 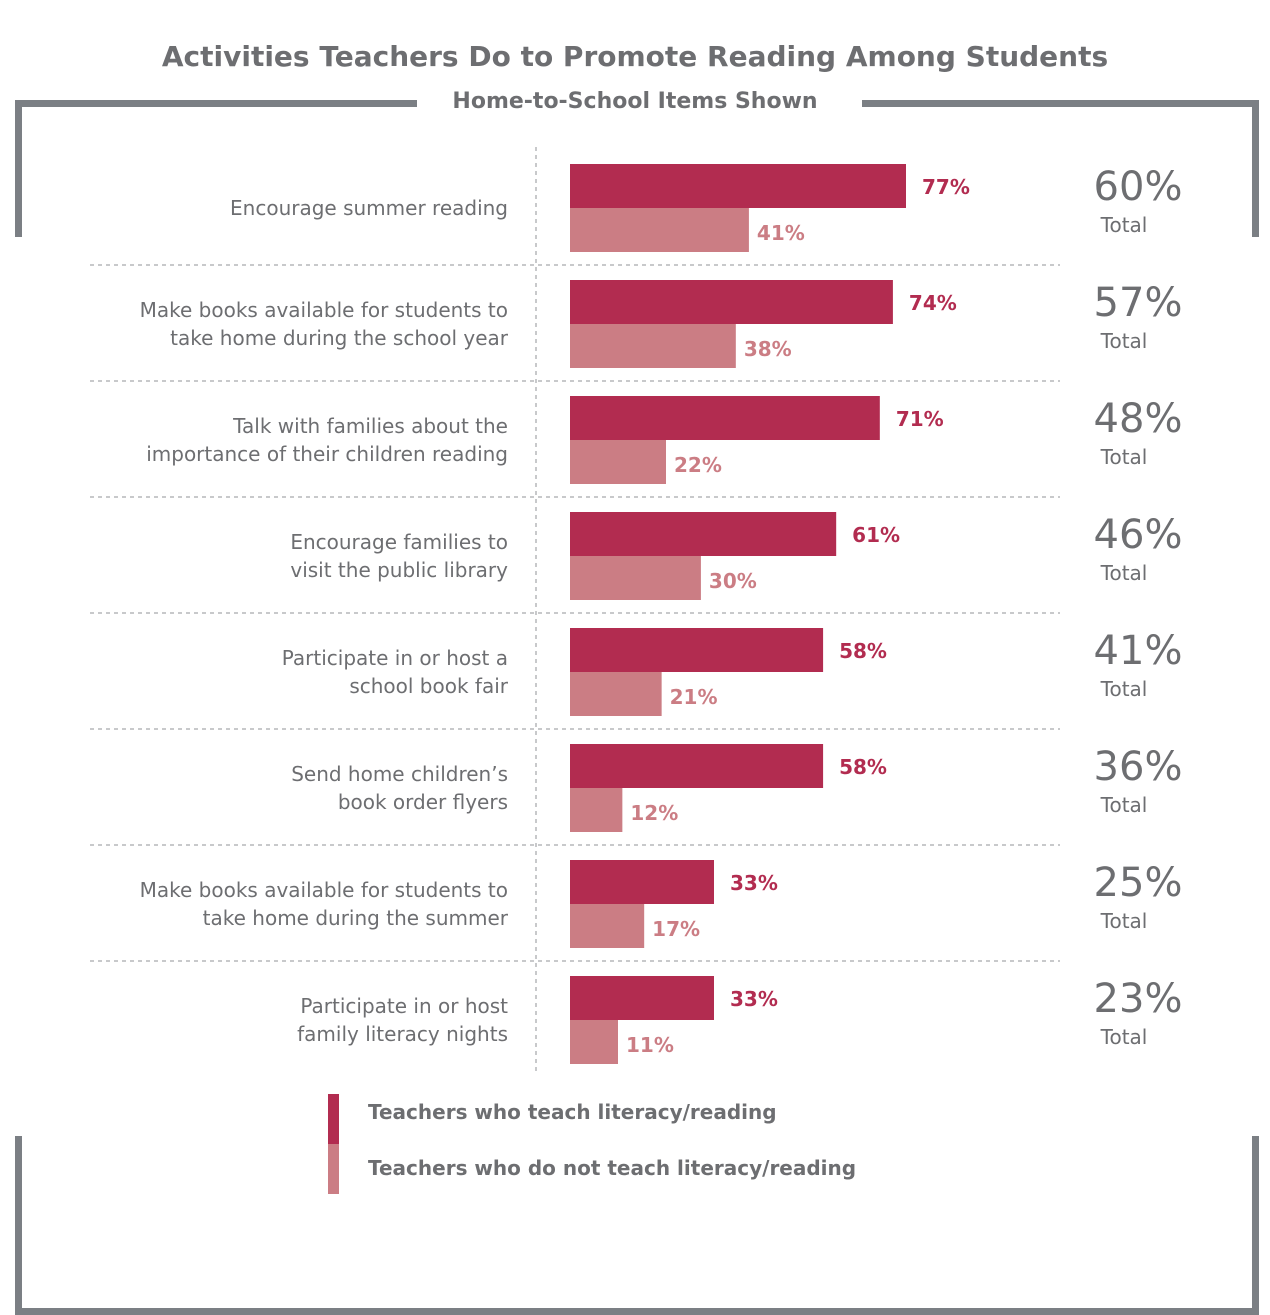 I want to click on legend-swatch-literacy, so click(x=333, y=1119).